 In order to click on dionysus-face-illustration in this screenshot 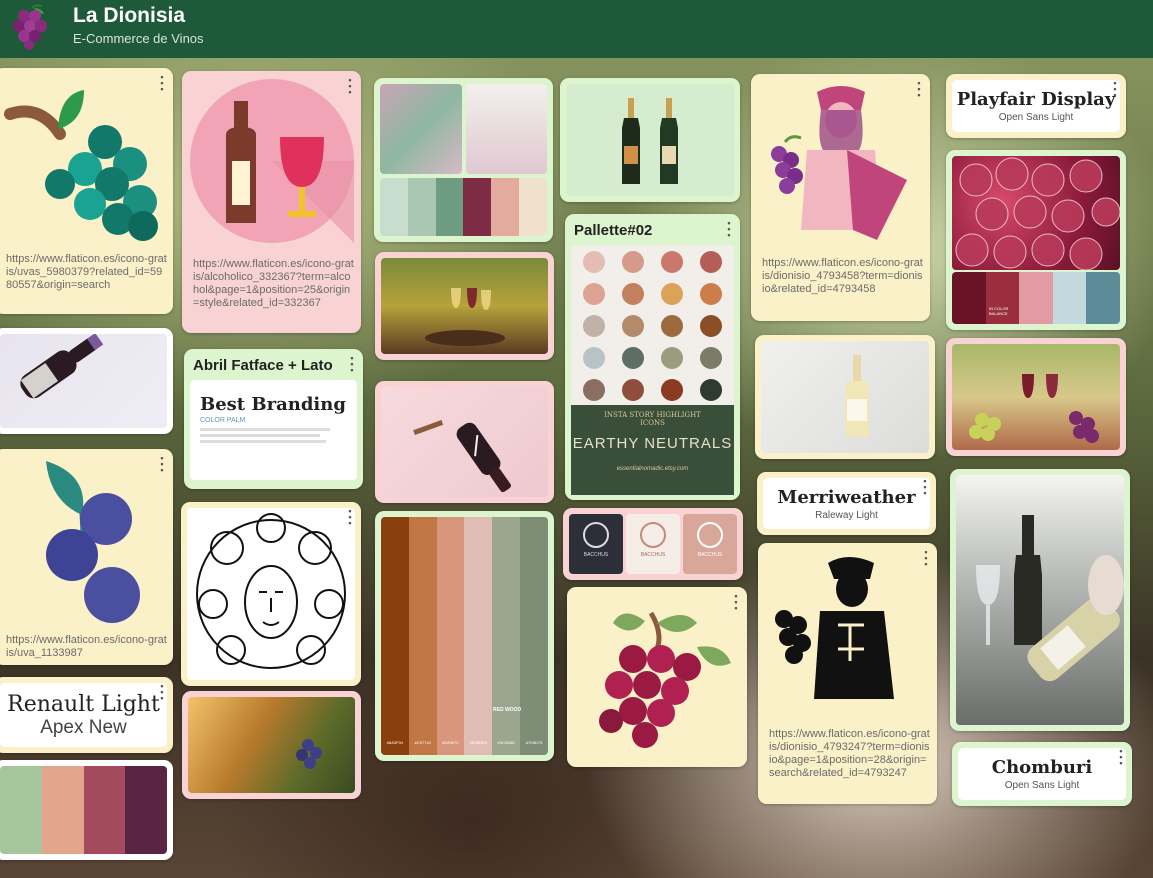, I will do `click(271, 594)`.